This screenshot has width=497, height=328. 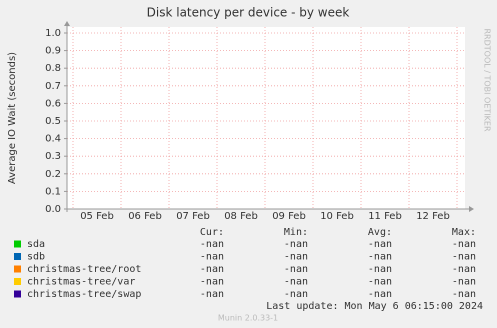 I want to click on x-tick-label: 08 Feb, so click(x=241, y=216).